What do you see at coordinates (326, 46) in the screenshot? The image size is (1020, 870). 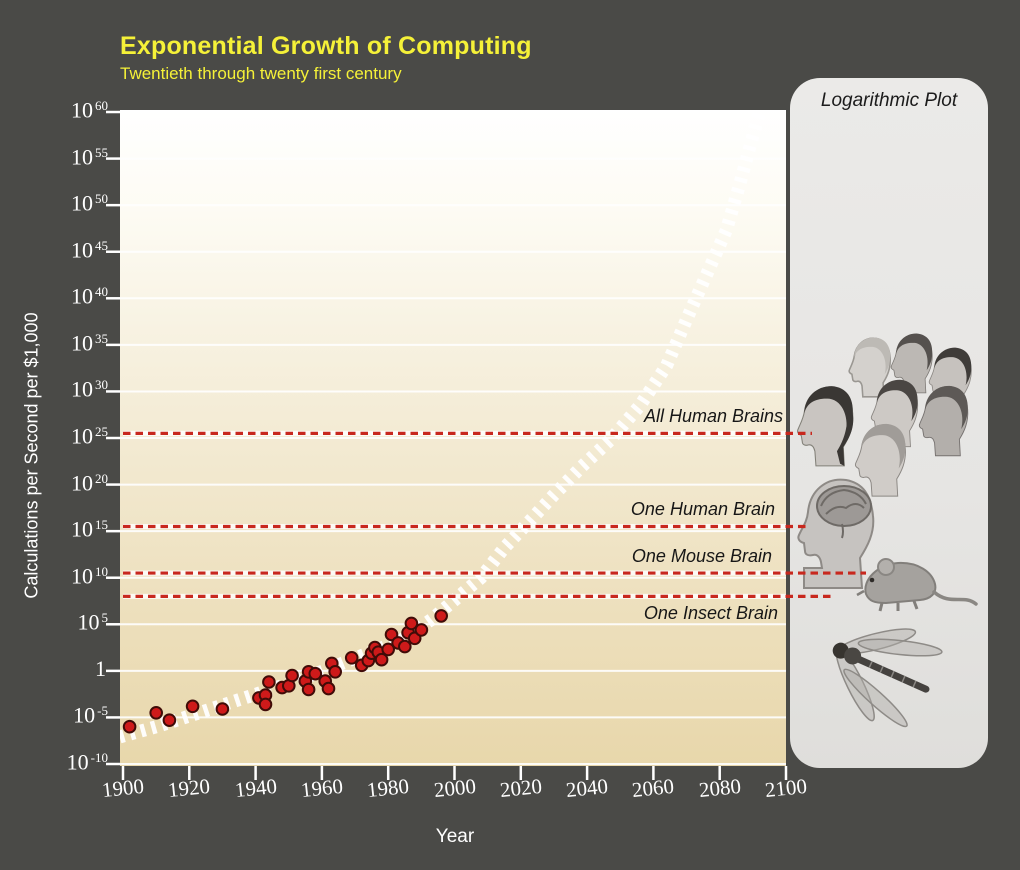 I see `page-title: Exponential Growth of Computing` at bounding box center [326, 46].